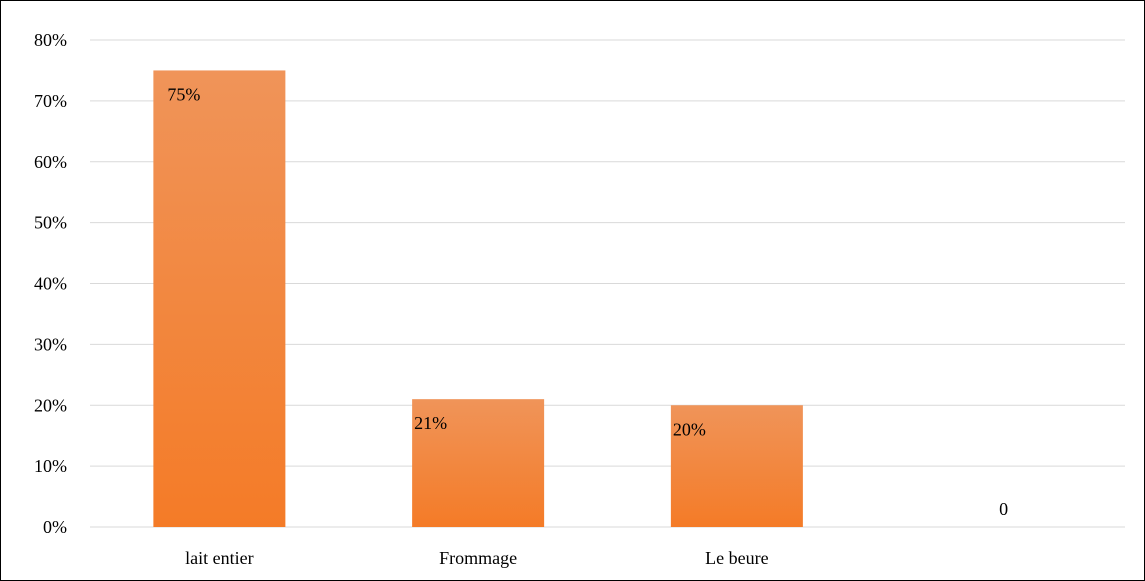 The height and width of the screenshot is (581, 1145). I want to click on y-tick-label: 40%, so click(50, 284).